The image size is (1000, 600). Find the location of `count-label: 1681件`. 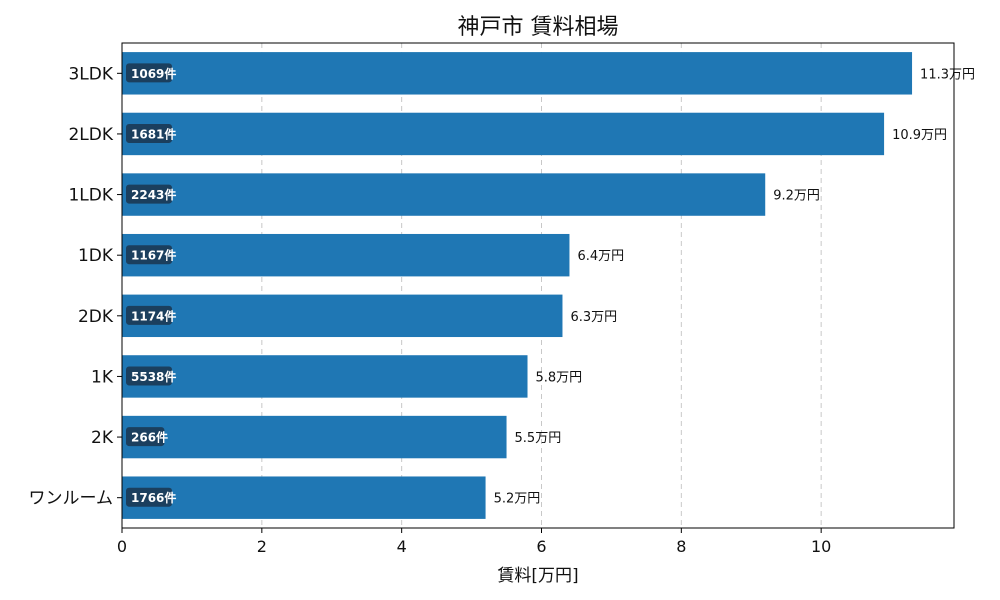

count-label: 1681件 is located at coordinates (153, 133).